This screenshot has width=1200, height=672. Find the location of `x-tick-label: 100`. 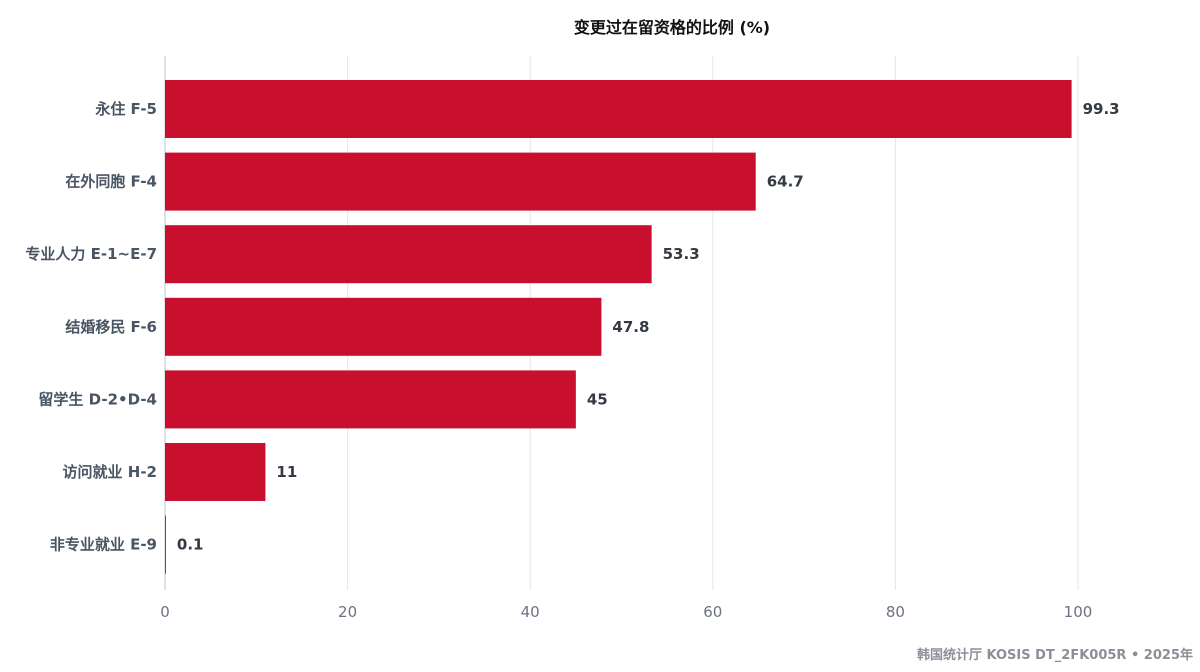

x-tick-label: 100 is located at coordinates (1078, 612).